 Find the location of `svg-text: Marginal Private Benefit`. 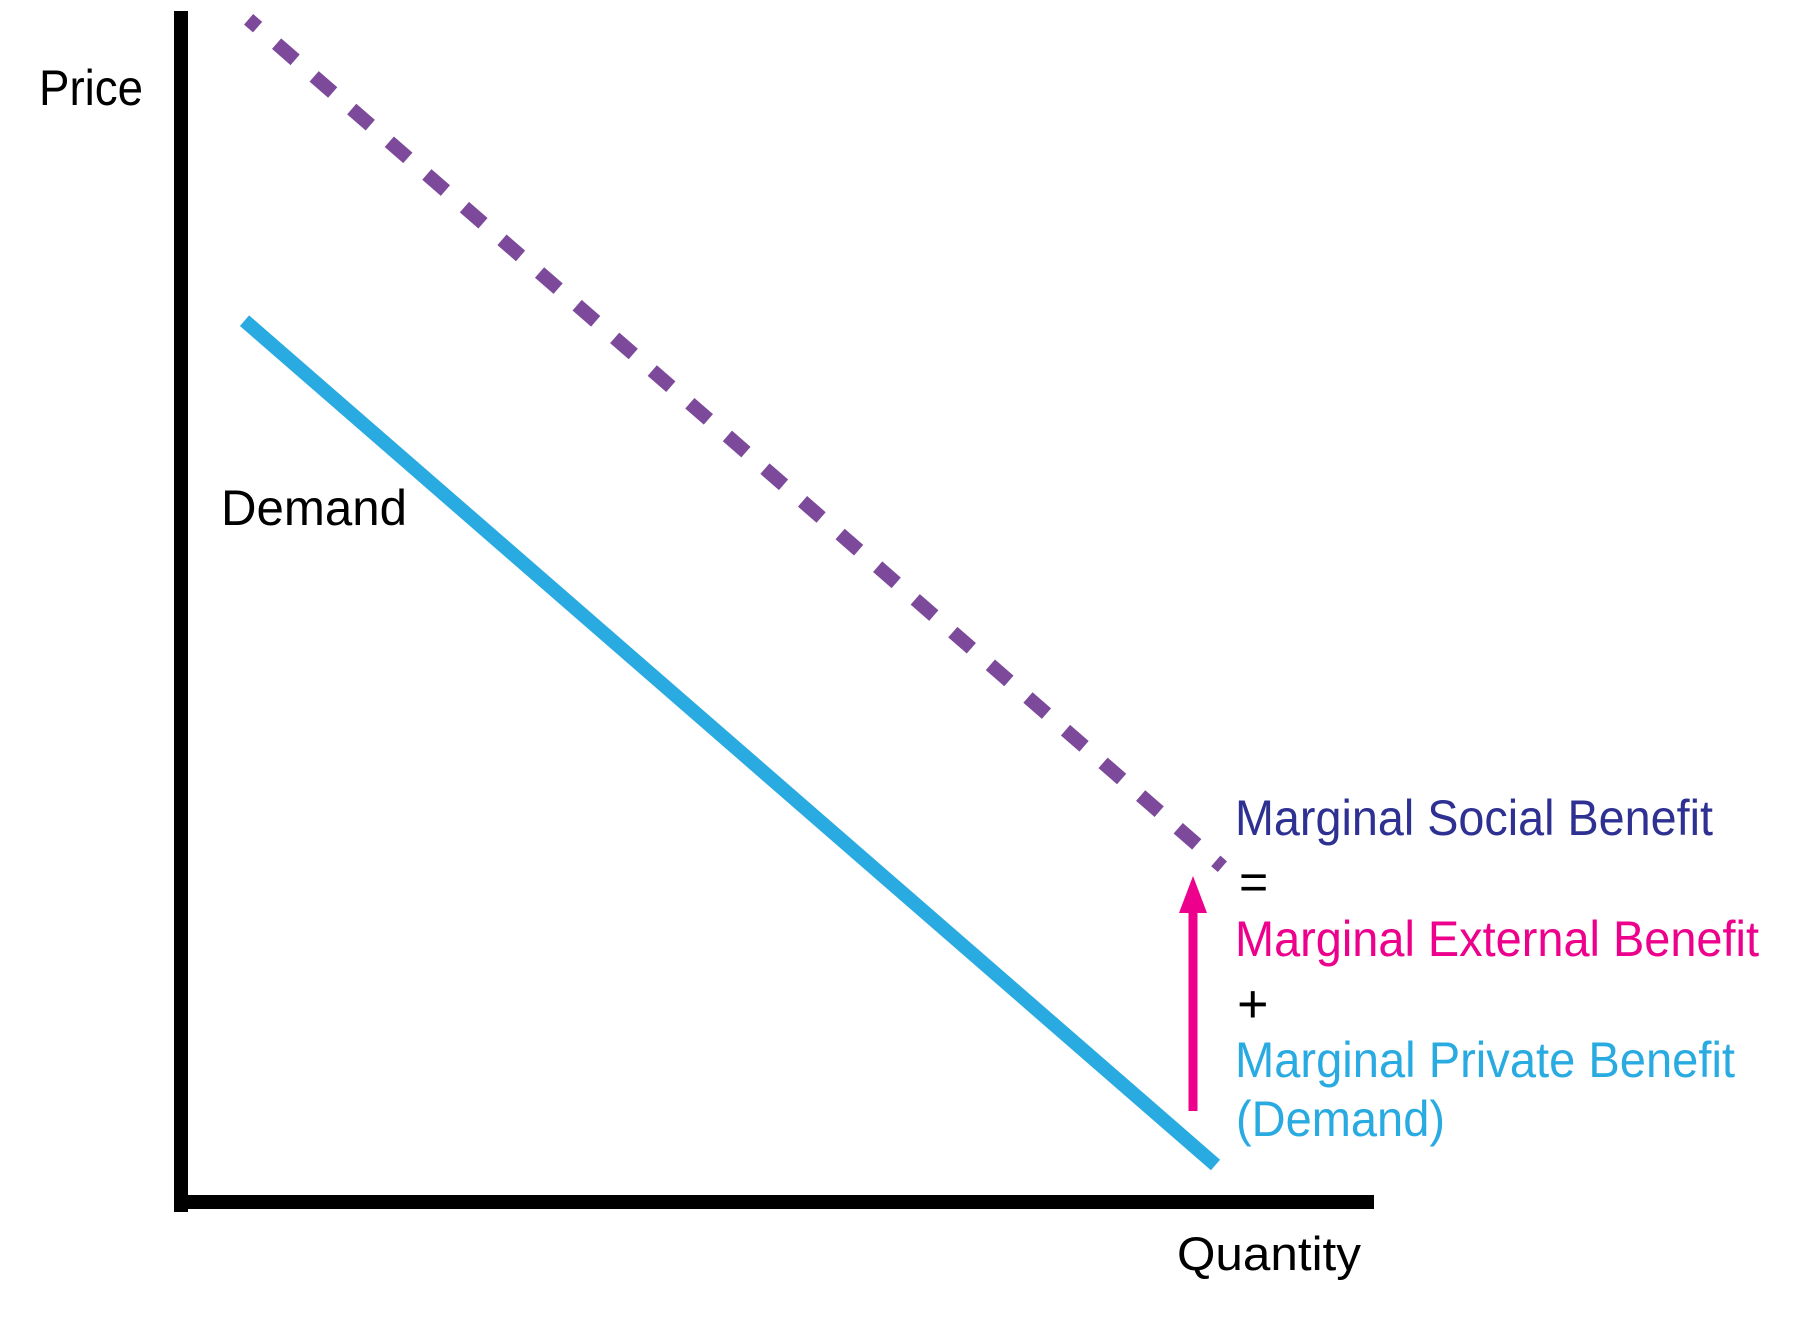

svg-text: Marginal Private Benefit is located at coordinates (1485, 1060).